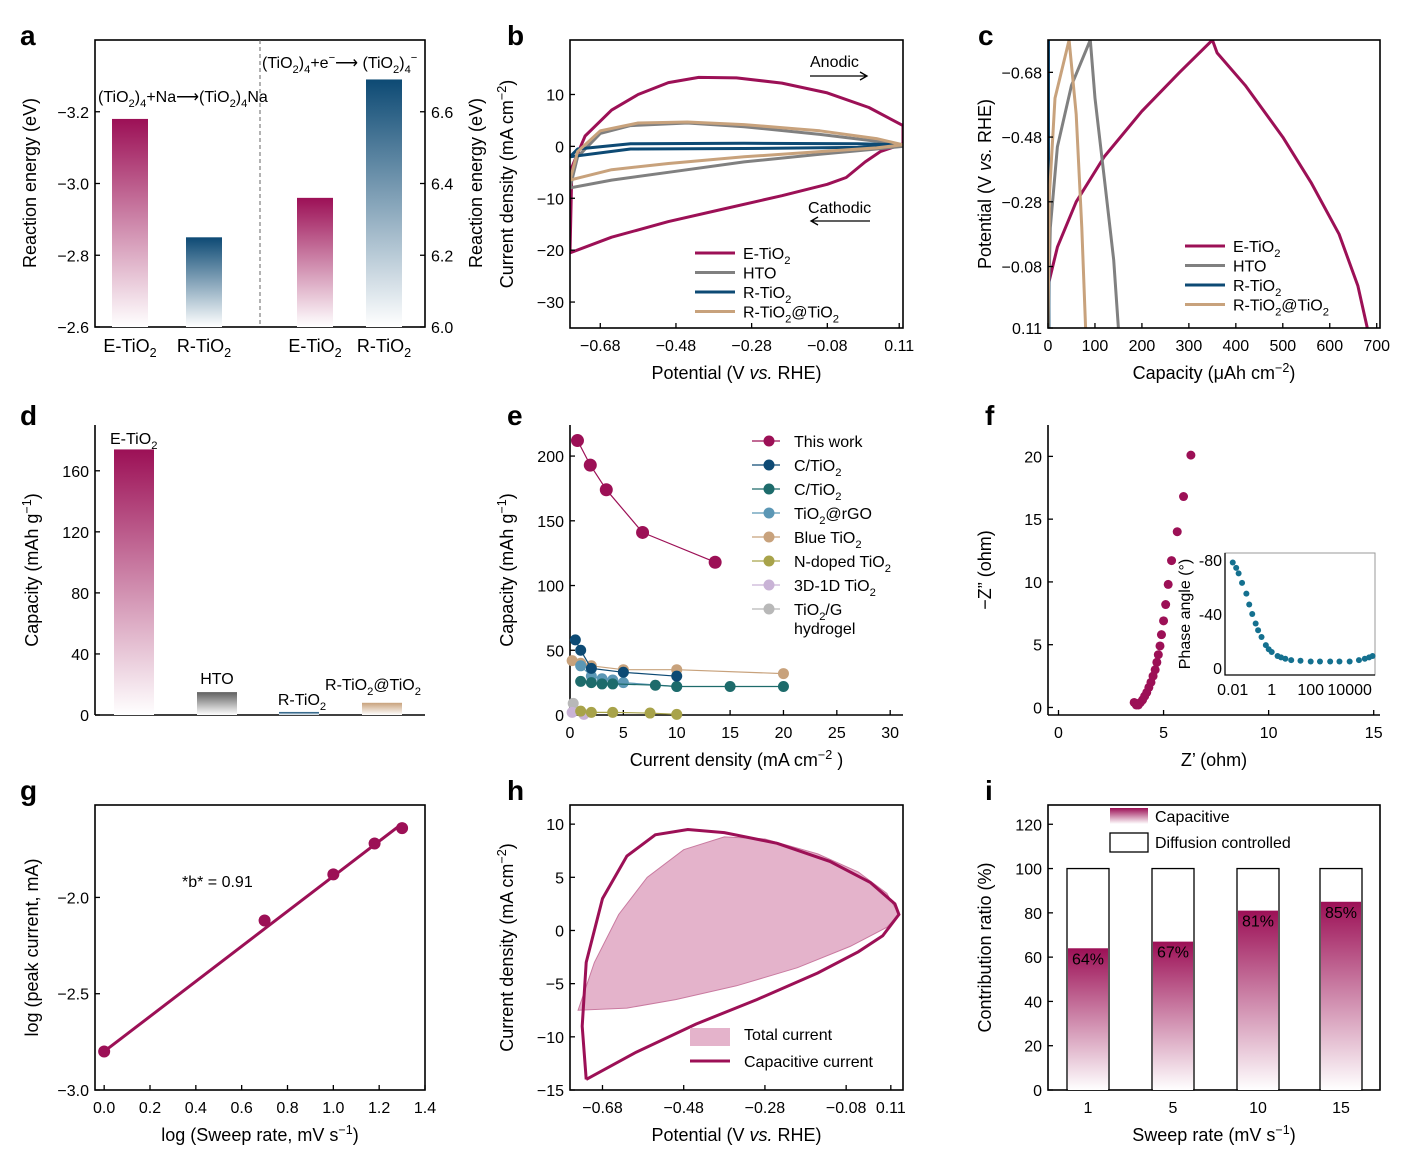 The image size is (1409, 1159). What do you see at coordinates (28, 35) in the screenshot?
I see `panel-label-a: a` at bounding box center [28, 35].